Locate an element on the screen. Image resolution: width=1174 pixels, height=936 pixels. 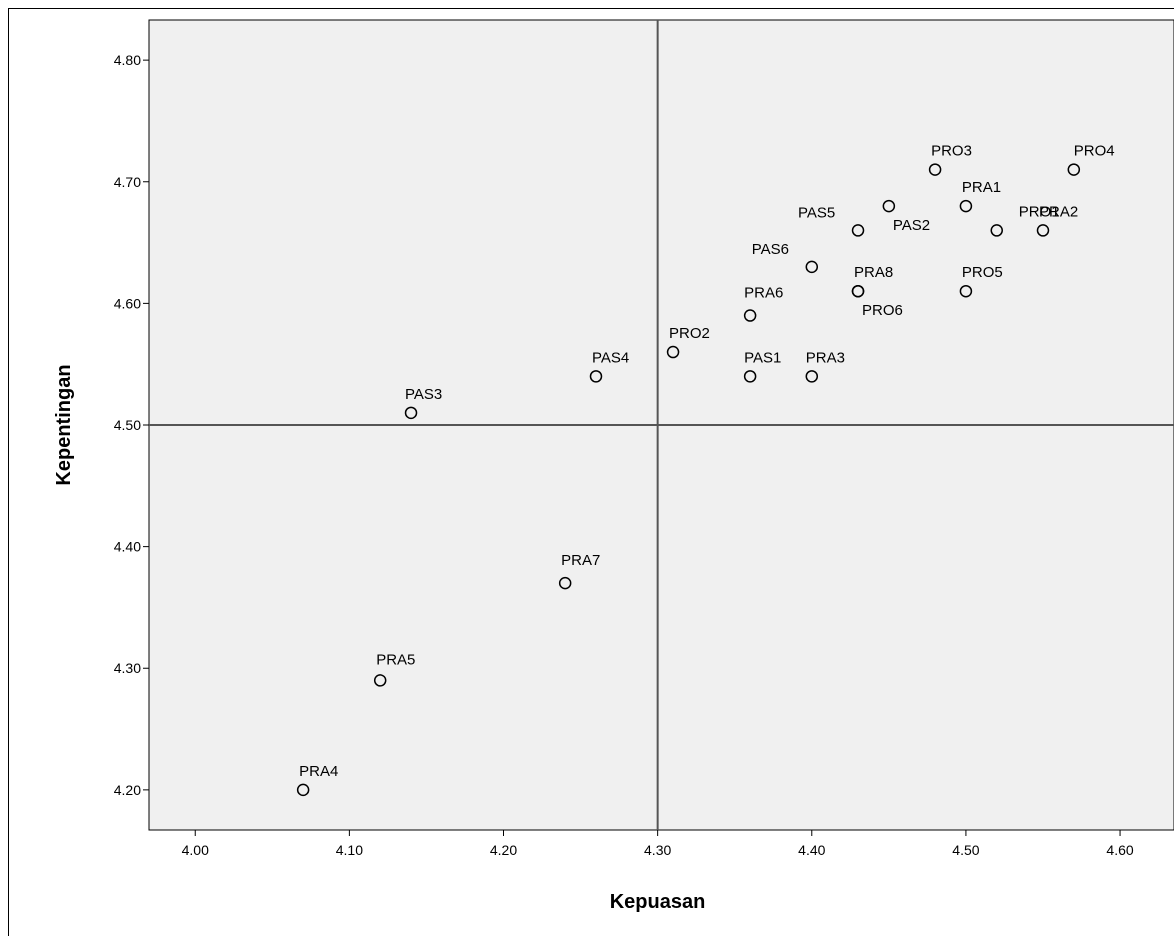
point-marker-pra5 is located at coordinates (380, 680).